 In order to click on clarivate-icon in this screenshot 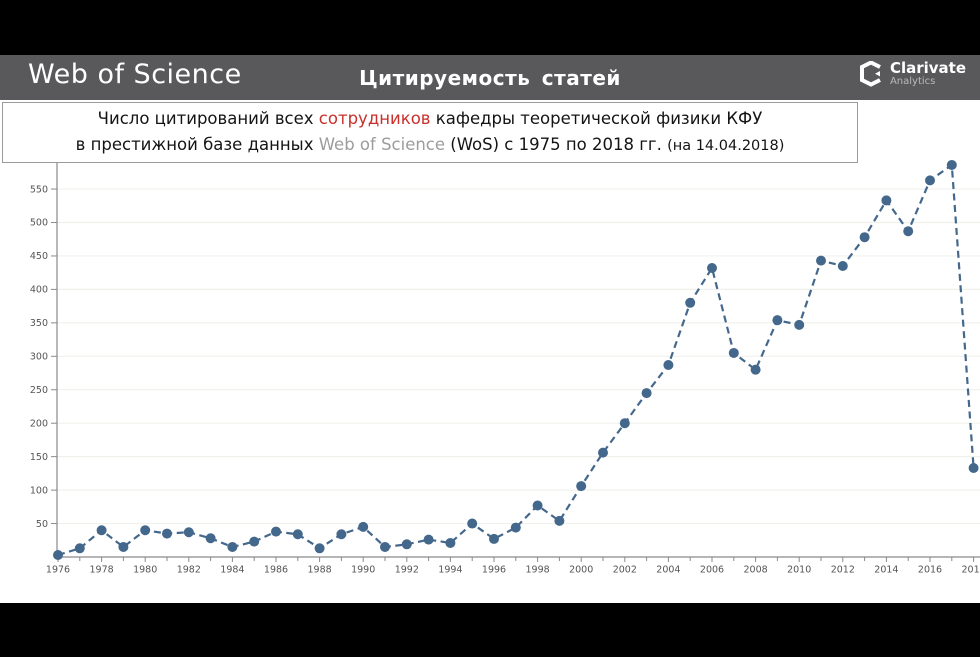, I will do `click(871, 74)`.